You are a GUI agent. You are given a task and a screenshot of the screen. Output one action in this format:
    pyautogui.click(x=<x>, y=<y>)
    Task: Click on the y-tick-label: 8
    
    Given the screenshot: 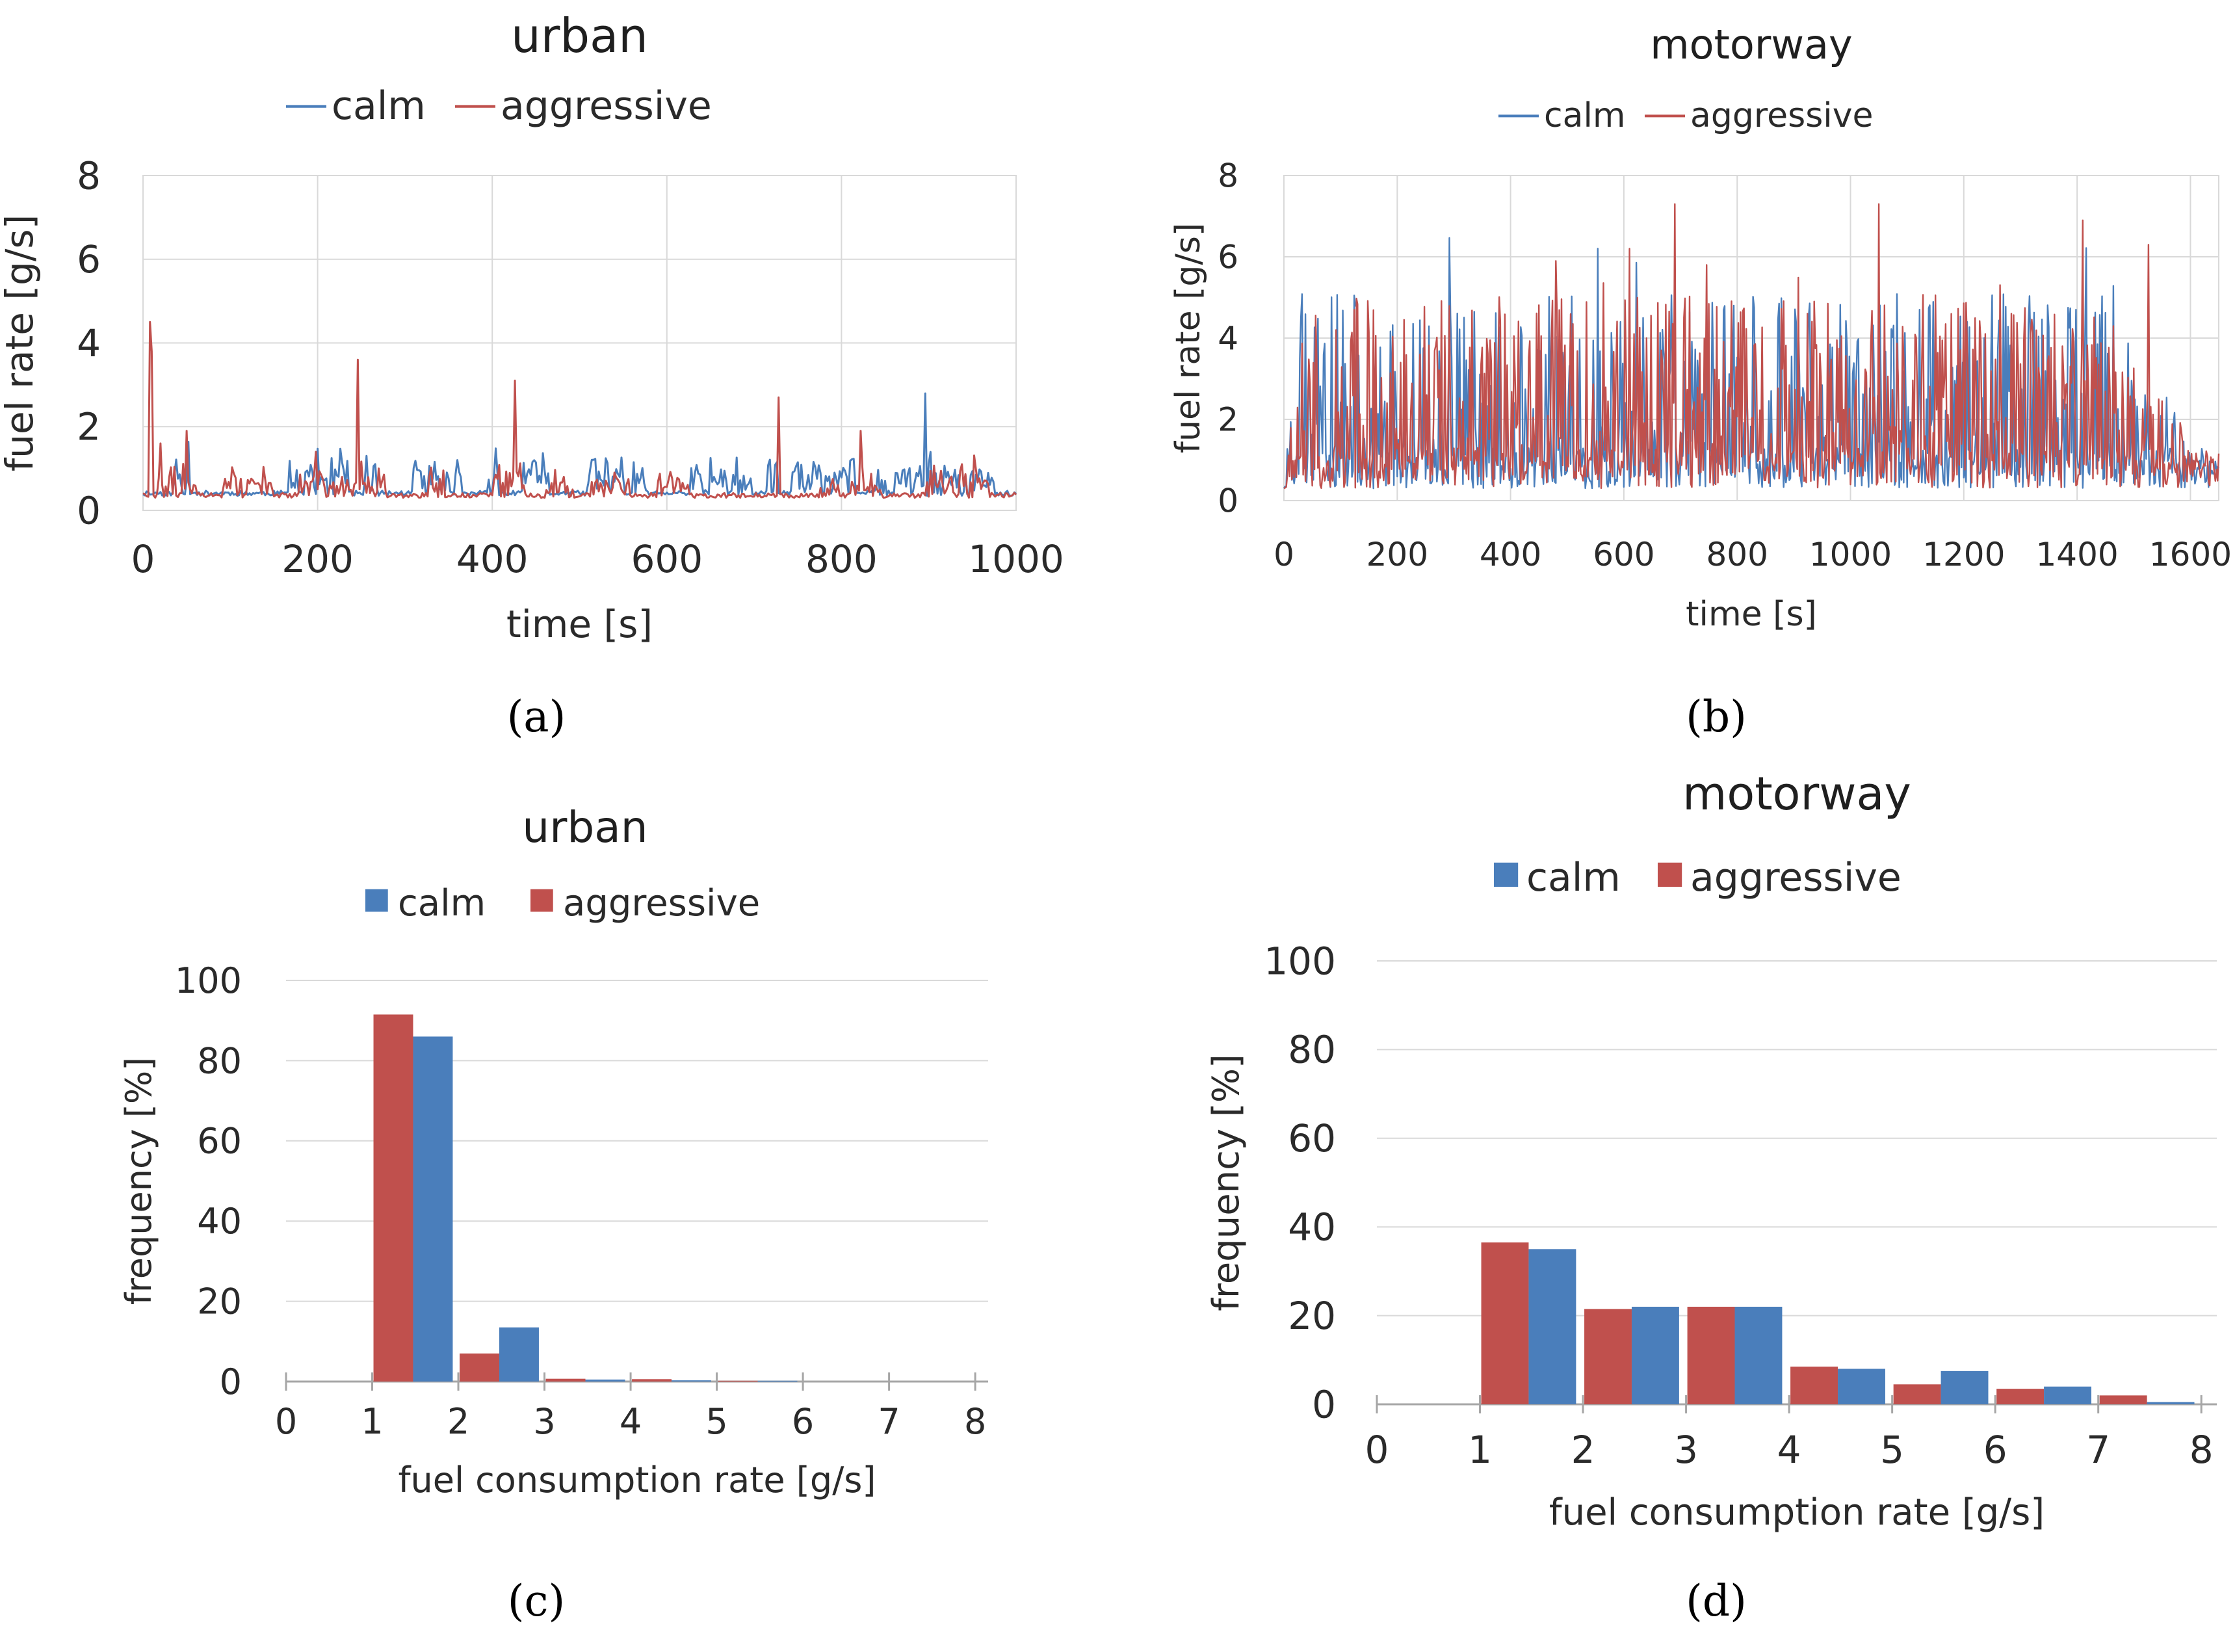 What is the action you would take?
    pyautogui.click(x=89, y=175)
    